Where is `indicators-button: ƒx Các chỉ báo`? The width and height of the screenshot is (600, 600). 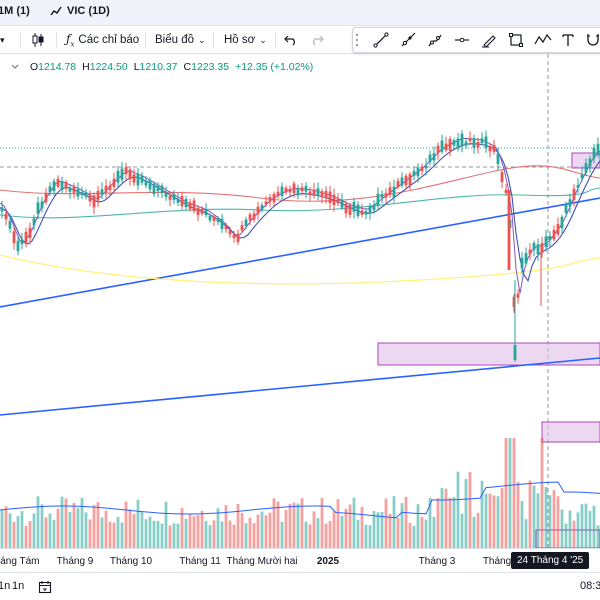 indicators-button: ƒx Các chỉ báo is located at coordinates (102, 40).